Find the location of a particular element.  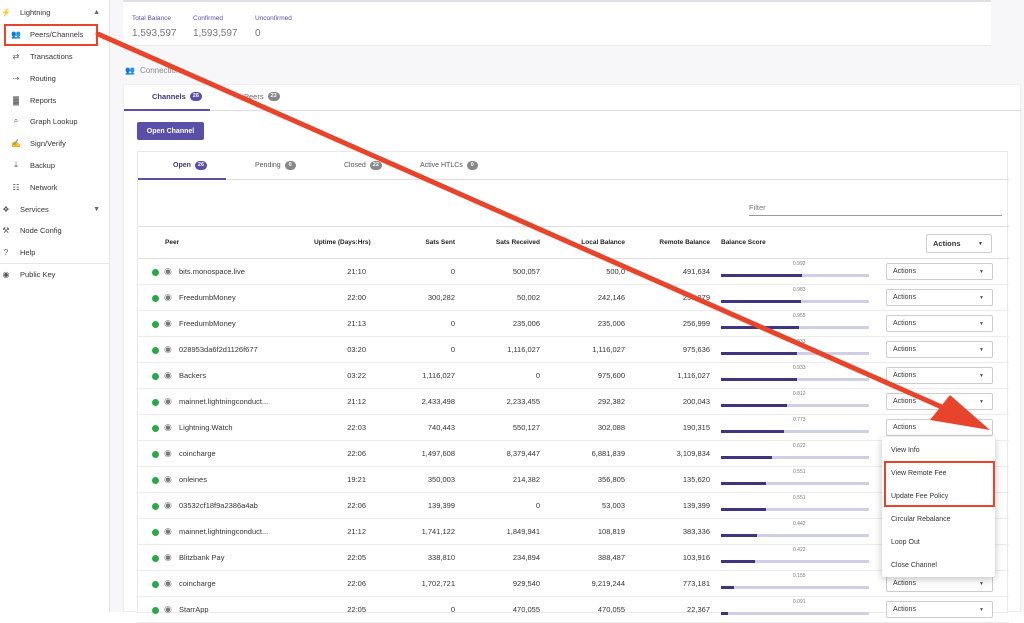

subtab-closed: Closed 22 is located at coordinates (363, 165).